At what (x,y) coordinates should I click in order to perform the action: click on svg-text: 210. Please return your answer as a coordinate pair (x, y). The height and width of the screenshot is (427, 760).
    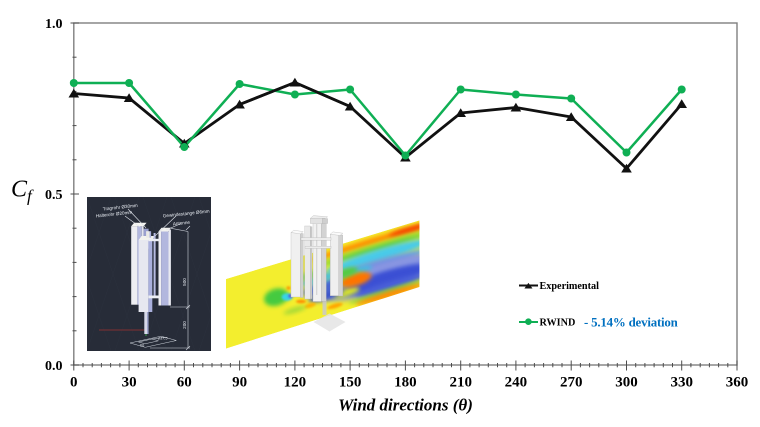
    Looking at the image, I should click on (460, 383).